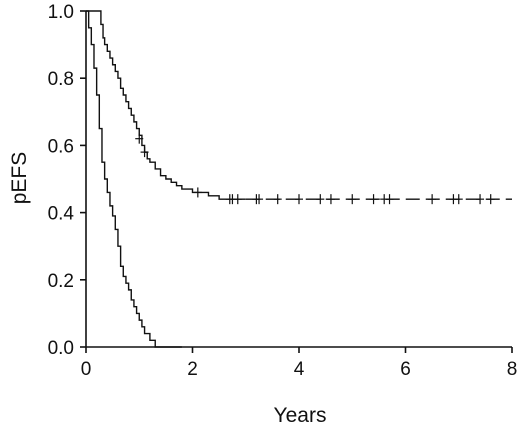 The width and height of the screenshot is (520, 432). What do you see at coordinates (405, 369) in the screenshot?
I see `x-tick-label: 6` at bounding box center [405, 369].